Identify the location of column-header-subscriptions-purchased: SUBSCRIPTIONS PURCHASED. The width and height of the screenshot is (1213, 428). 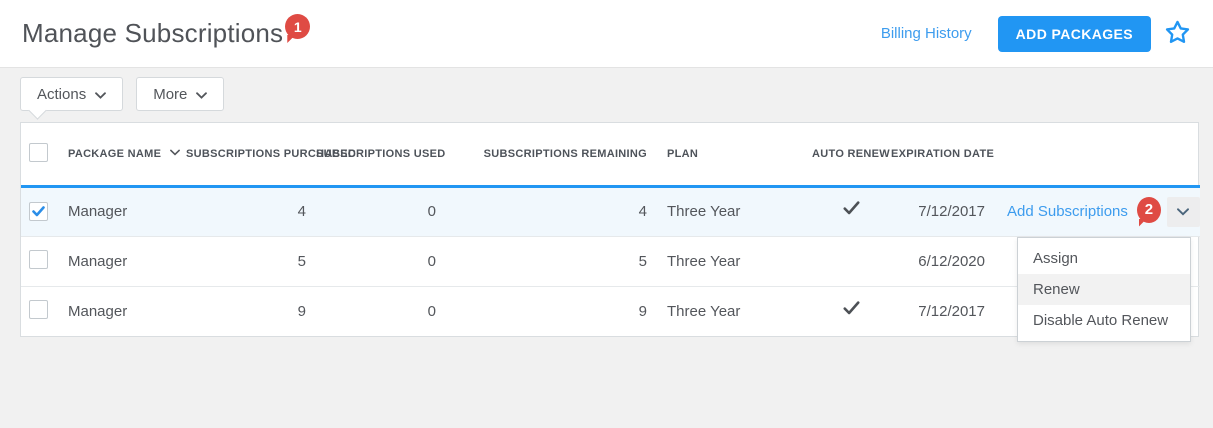
(271, 155).